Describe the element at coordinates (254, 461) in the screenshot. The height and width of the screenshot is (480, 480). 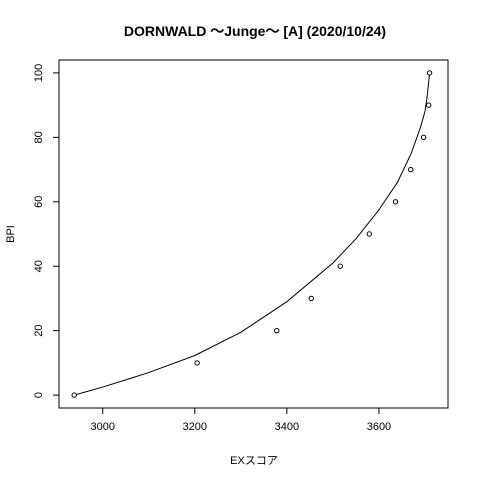
I see `x-axis-label: EXスコア` at that location.